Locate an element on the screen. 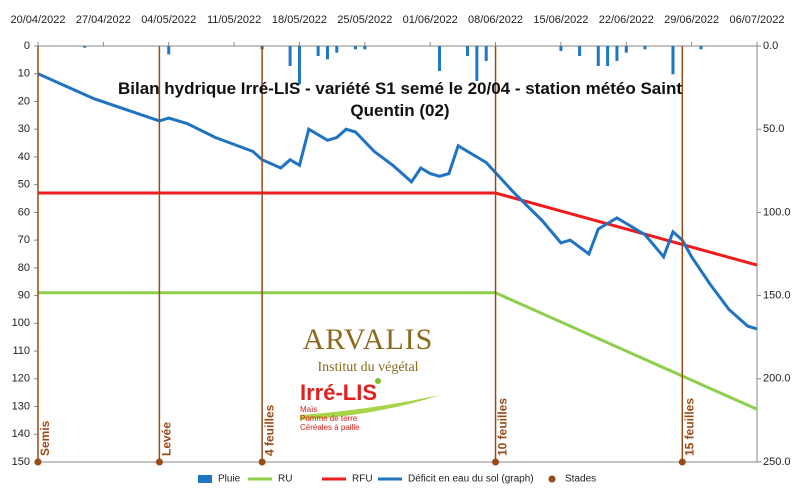 This screenshot has width=800, height=495. y2-tick-label: 50.0 is located at coordinates (773, 129).